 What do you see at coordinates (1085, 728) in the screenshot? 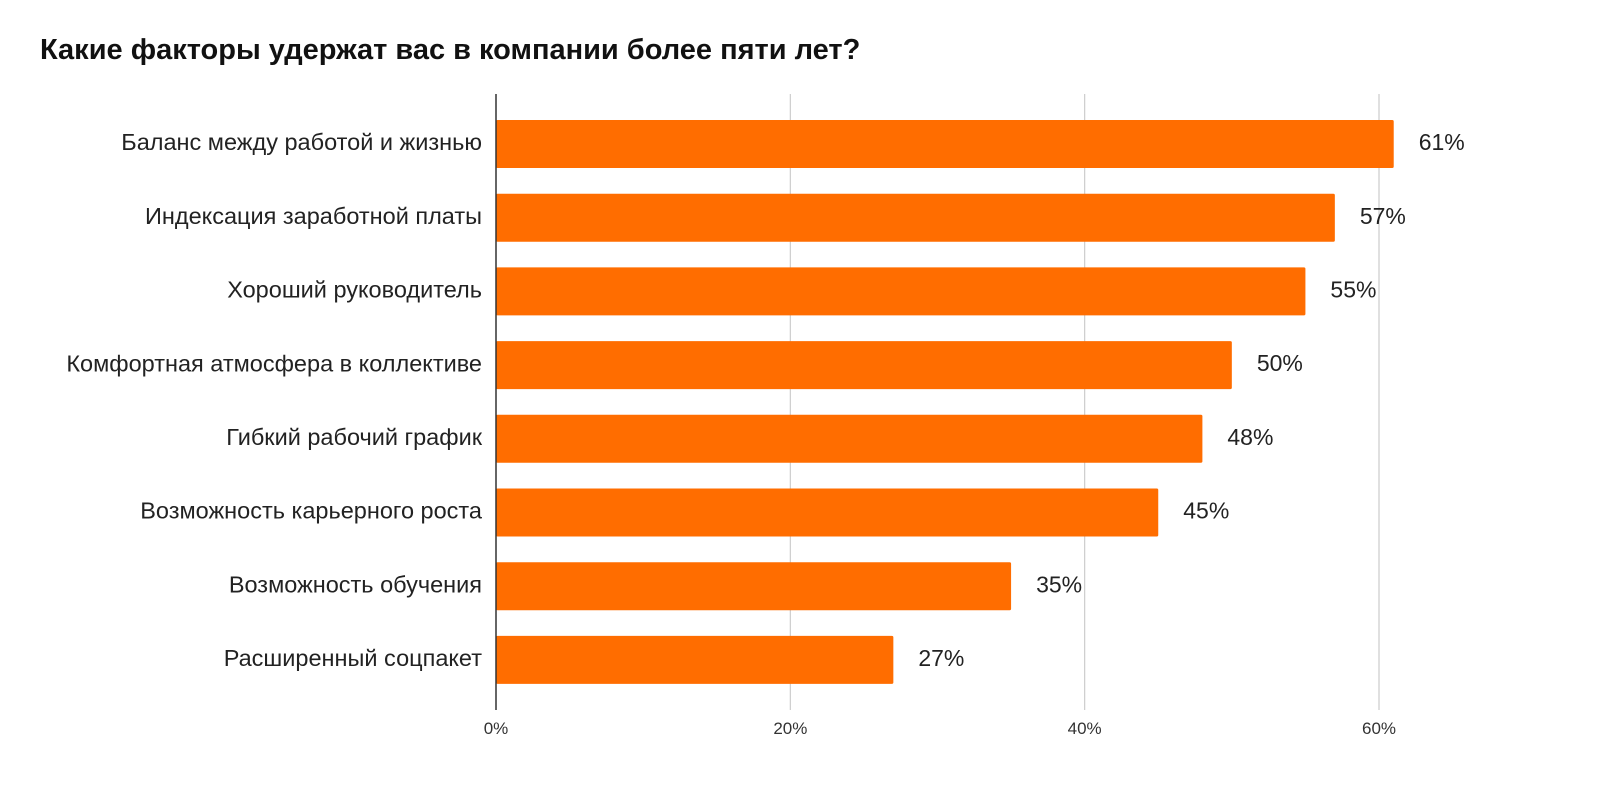
I see `x-tick-label: 40%` at bounding box center [1085, 728].